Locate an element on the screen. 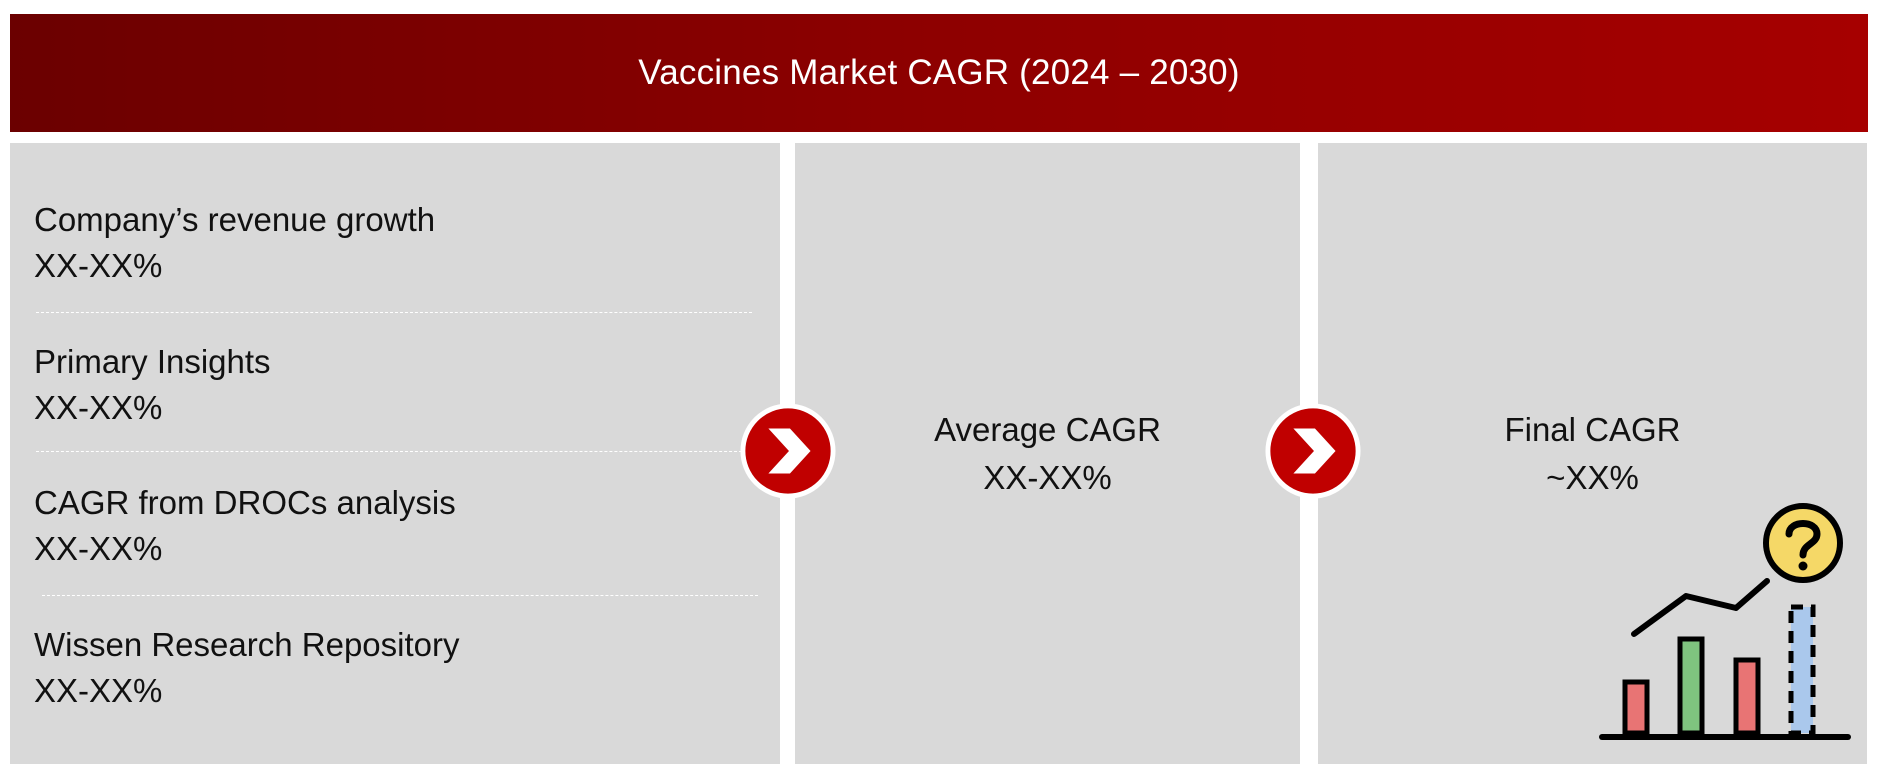 This screenshot has width=1879, height=784. page-title: Vaccines Market CAGR (2024 – 2030) is located at coordinates (939, 72).